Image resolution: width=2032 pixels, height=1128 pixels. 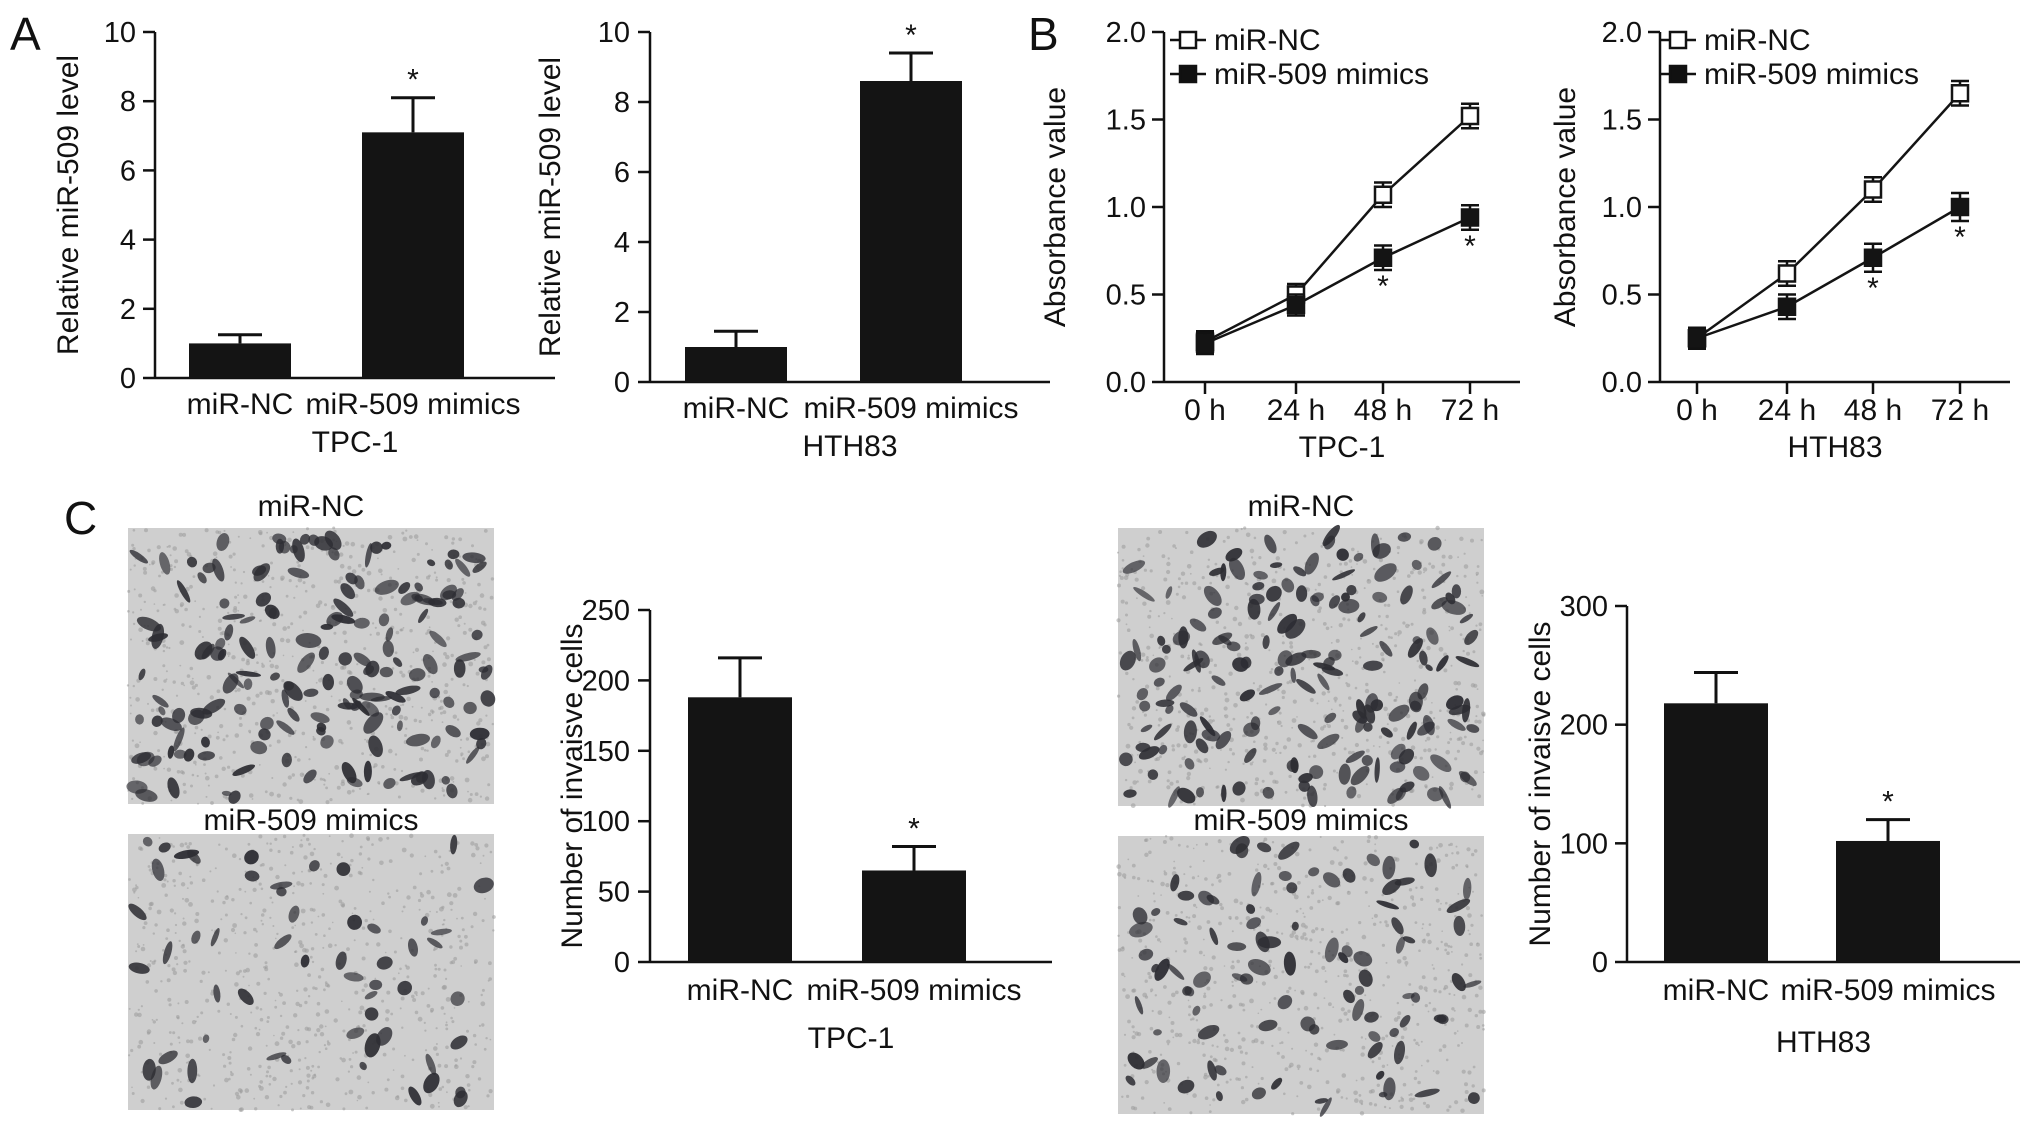 What do you see at coordinates (25, 34) in the screenshot?
I see `panel-letter-a: A` at bounding box center [25, 34].